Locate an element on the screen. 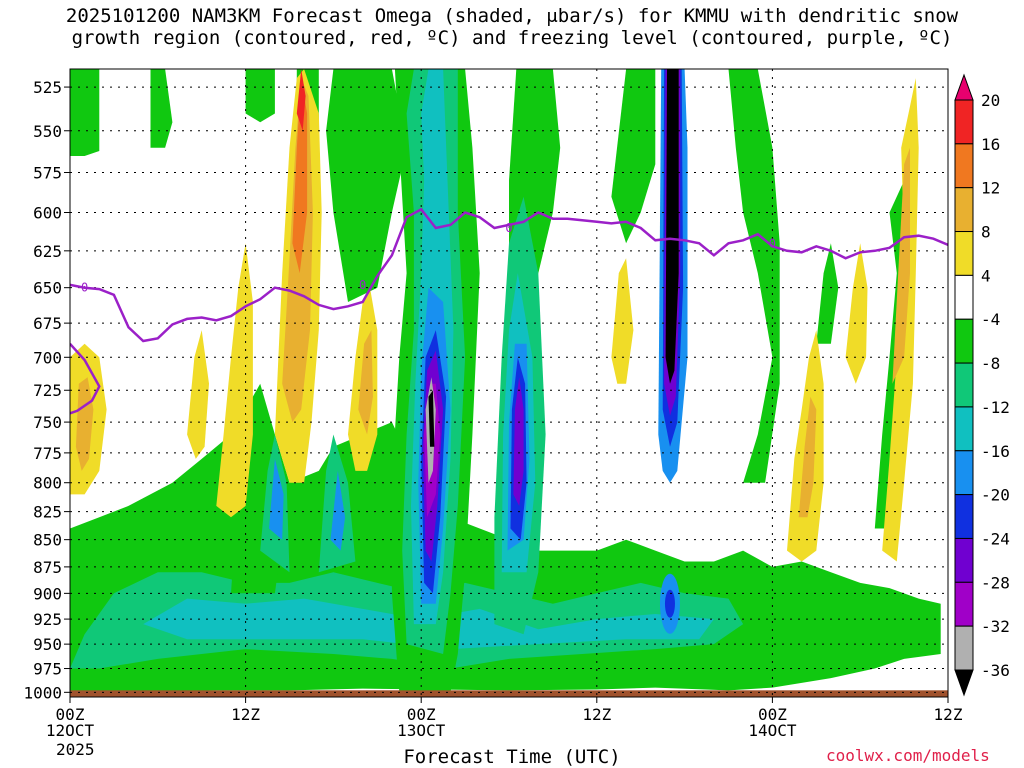 The image size is (1024, 768). y-tick-label: 550 is located at coordinates (47, 131).